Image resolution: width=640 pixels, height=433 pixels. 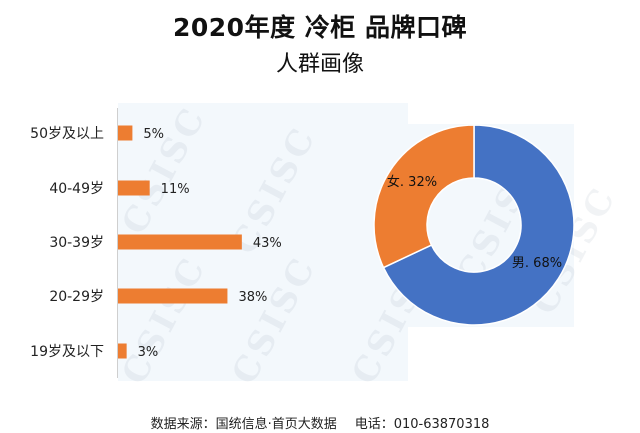 What do you see at coordinates (319, 64) in the screenshot?
I see `chart-subtitle: 人群画像` at bounding box center [319, 64].